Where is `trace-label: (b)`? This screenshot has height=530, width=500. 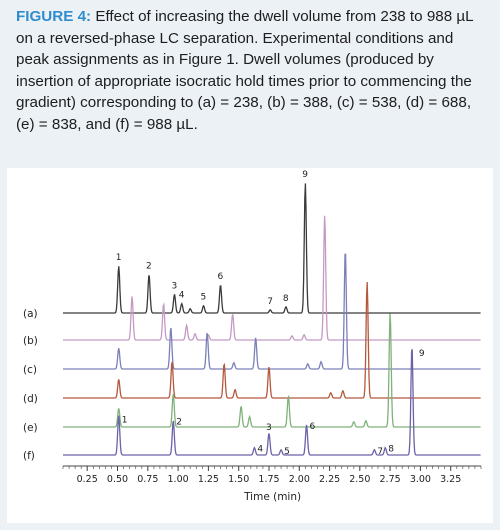
trace-label: (b) is located at coordinates (30, 341).